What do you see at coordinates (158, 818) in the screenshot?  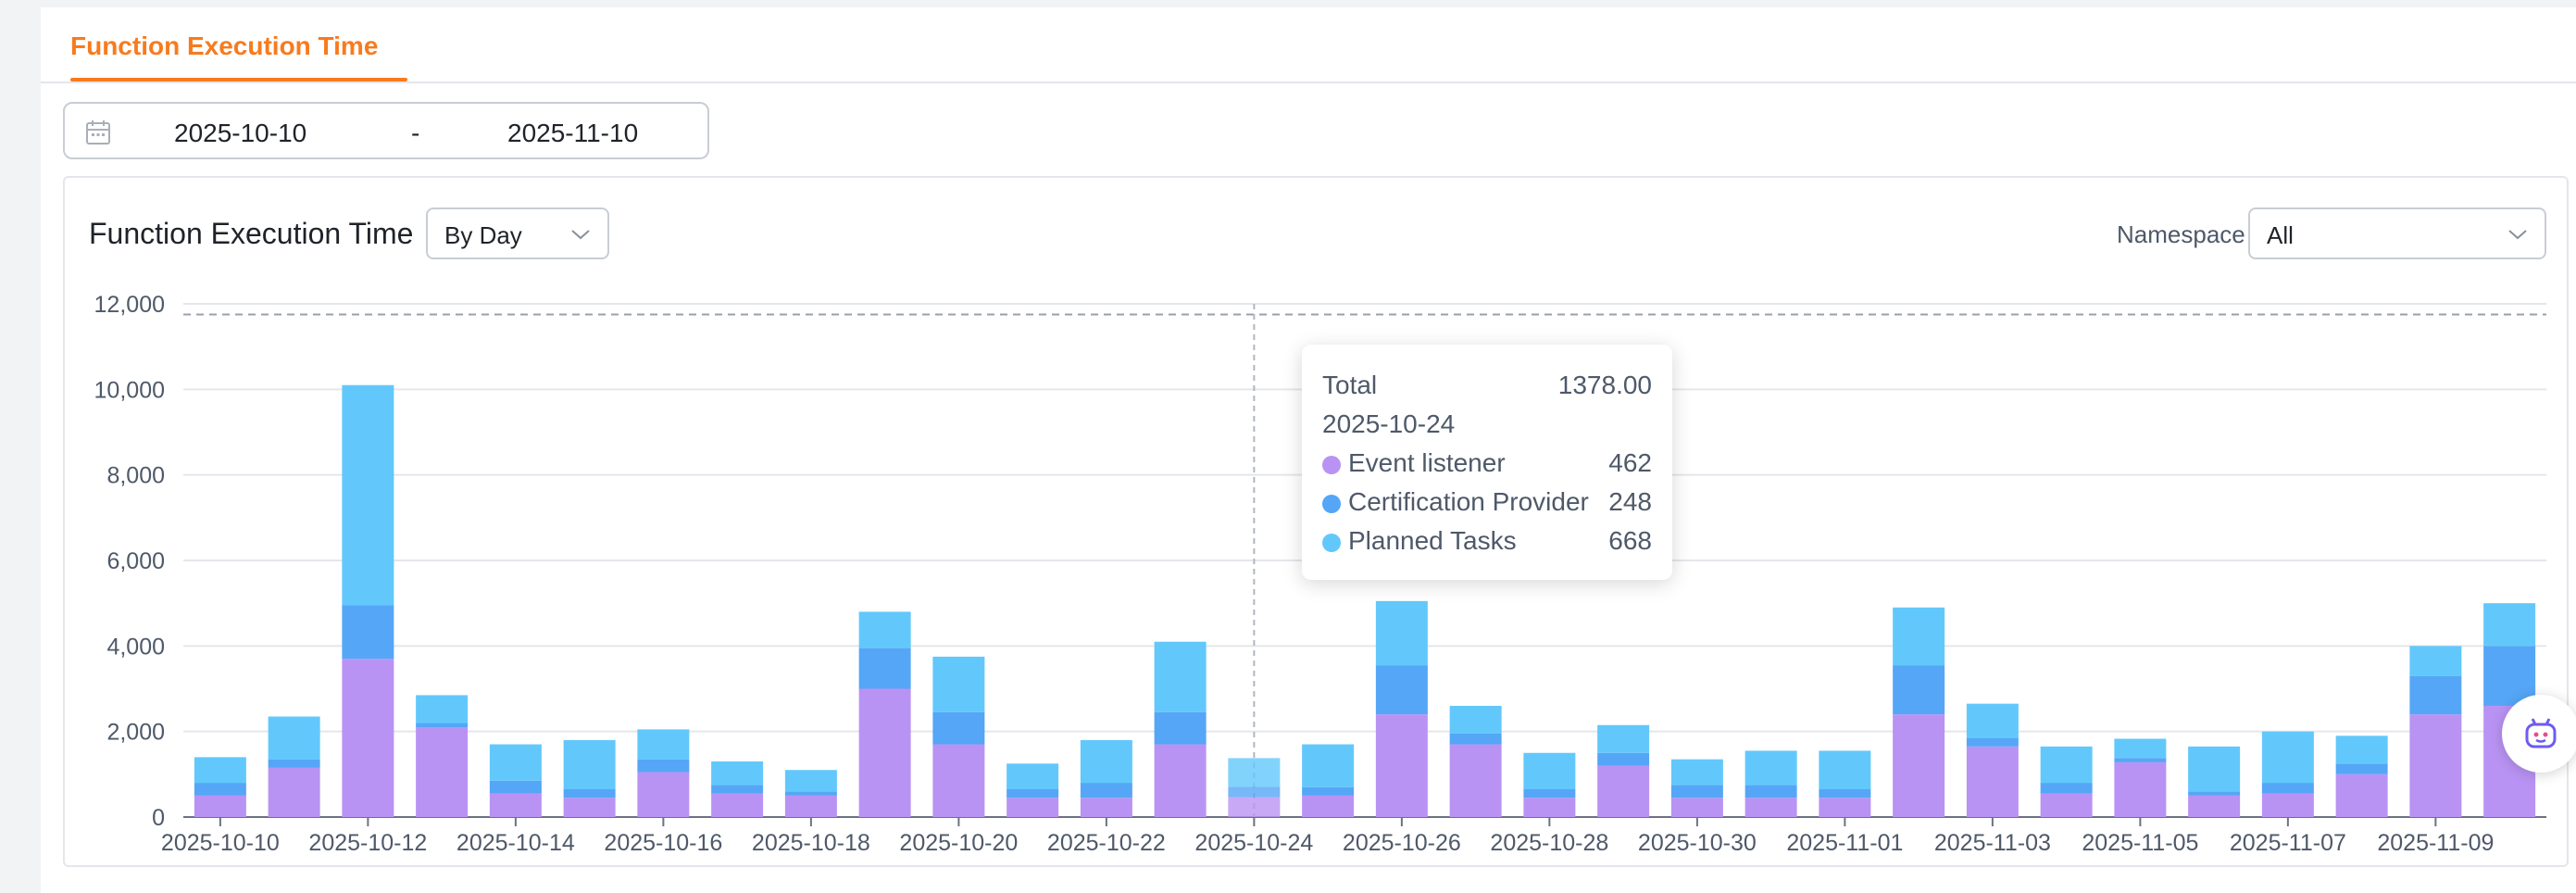 I see `y-tick-label: 0` at bounding box center [158, 818].